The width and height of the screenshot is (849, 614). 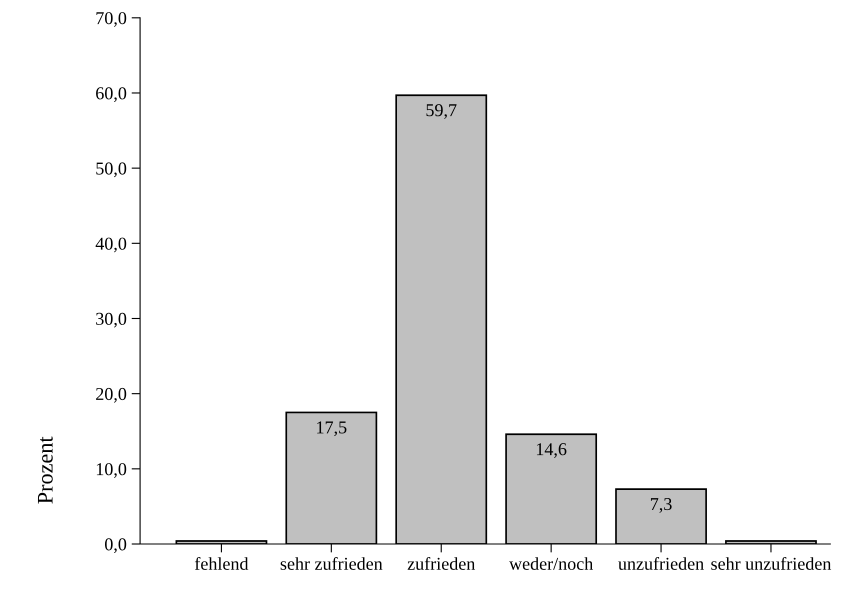 I want to click on data-label: 59,7, so click(x=441, y=111).